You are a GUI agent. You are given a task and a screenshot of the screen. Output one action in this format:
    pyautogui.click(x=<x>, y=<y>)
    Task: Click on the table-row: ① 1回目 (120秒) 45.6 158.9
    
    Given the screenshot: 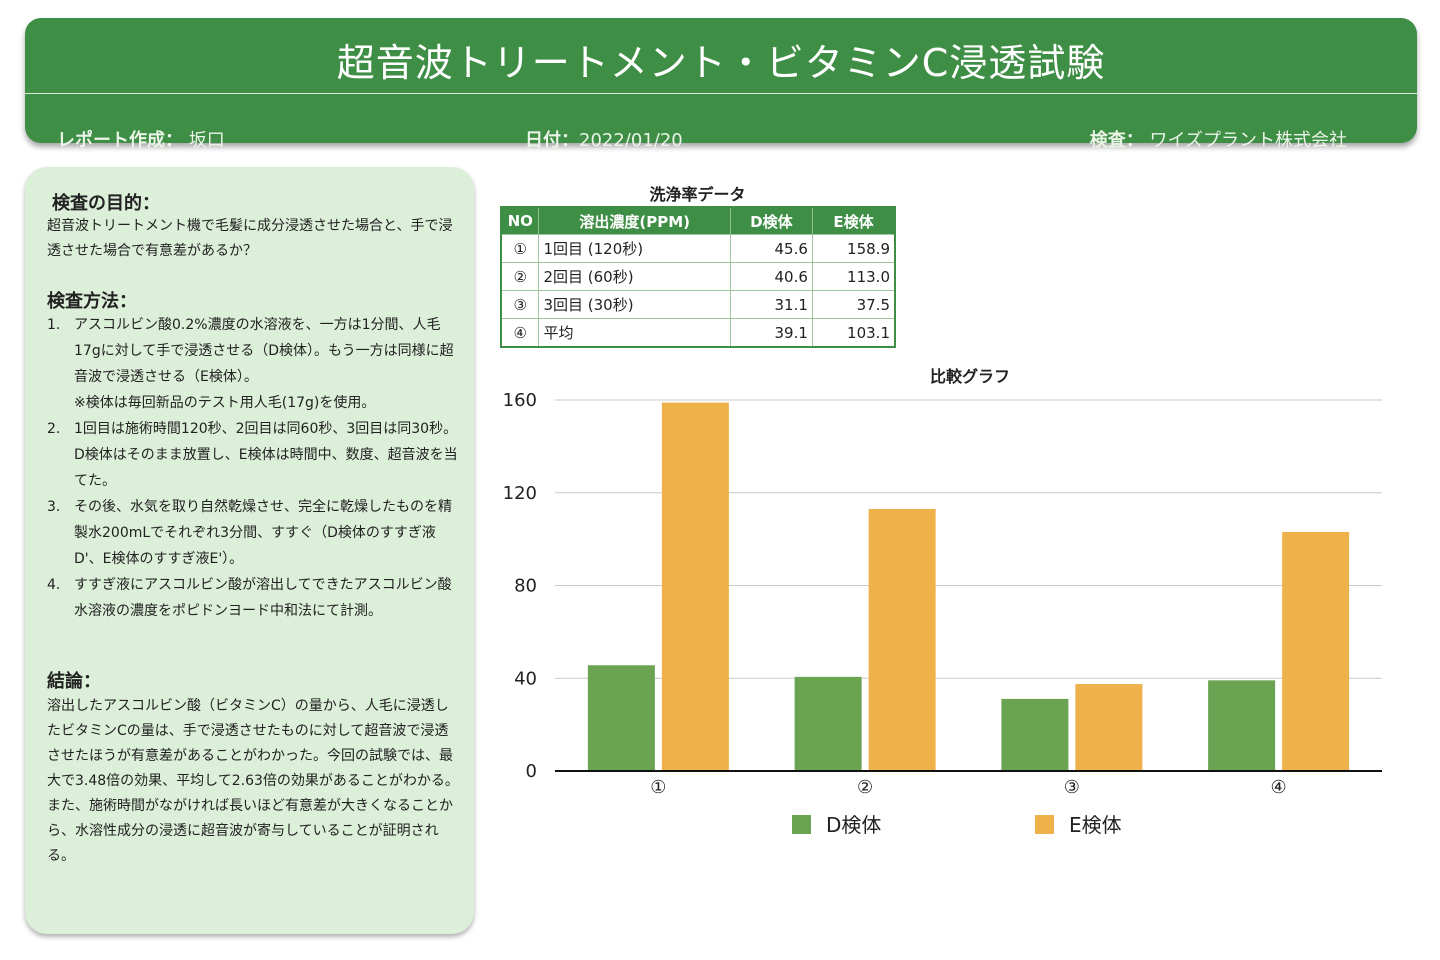 What is the action you would take?
    pyautogui.click(x=698, y=248)
    